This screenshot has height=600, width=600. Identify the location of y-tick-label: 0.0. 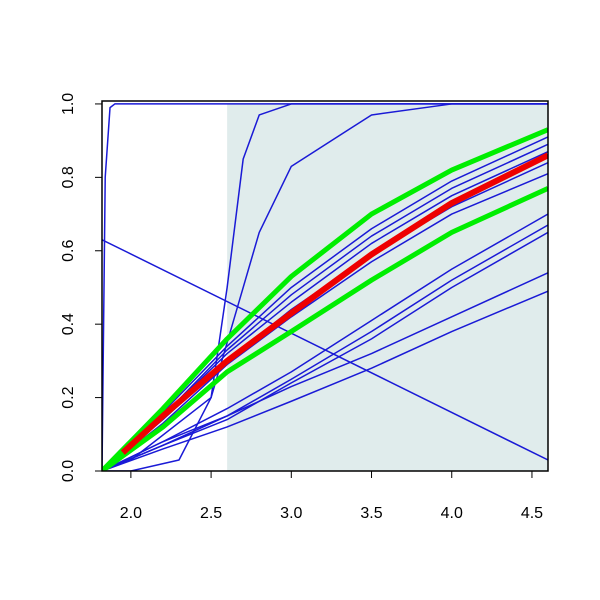
(68, 471).